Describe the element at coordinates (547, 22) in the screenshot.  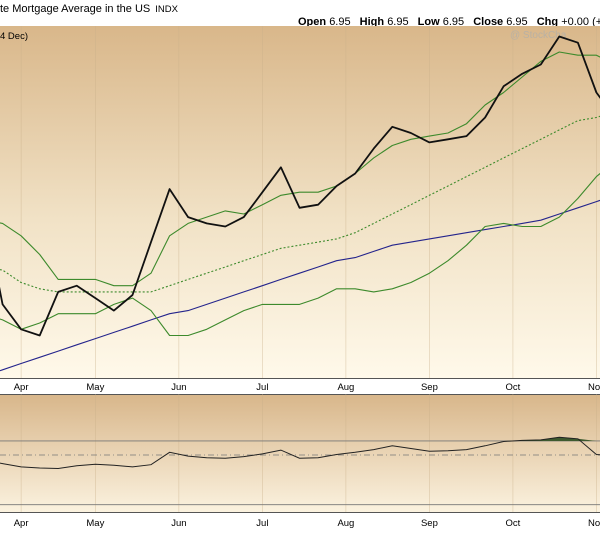
I see `chg-label: Chg` at that location.